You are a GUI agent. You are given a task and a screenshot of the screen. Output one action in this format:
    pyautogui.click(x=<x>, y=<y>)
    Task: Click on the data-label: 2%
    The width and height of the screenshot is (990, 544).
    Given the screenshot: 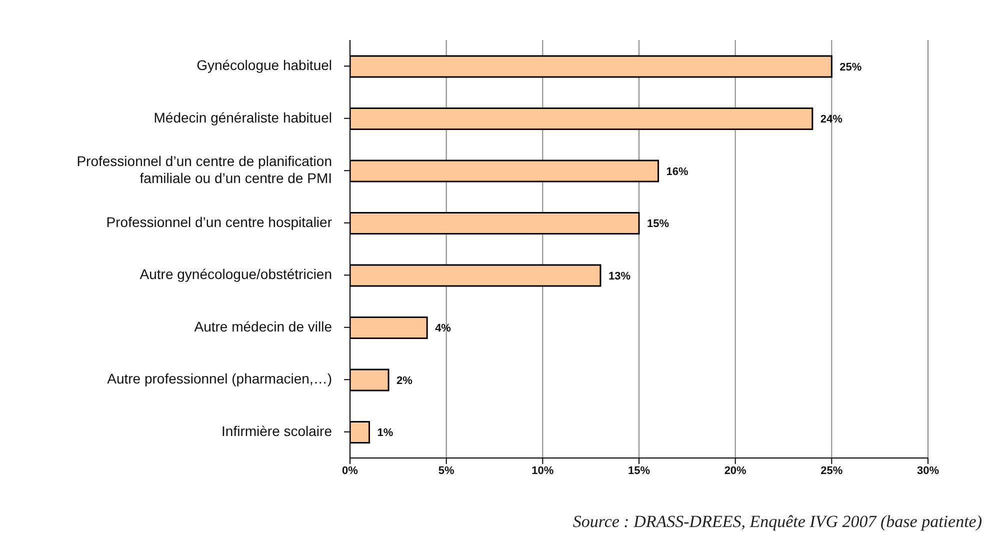 What is the action you would take?
    pyautogui.click(x=404, y=380)
    